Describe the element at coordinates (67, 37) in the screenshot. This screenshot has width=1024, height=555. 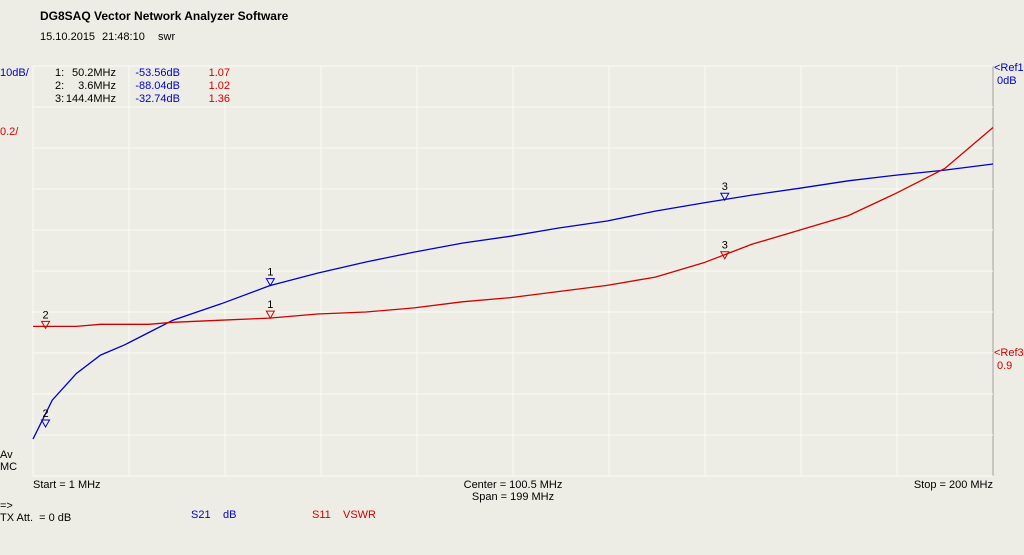
I see `date: 15.10.2015` at that location.